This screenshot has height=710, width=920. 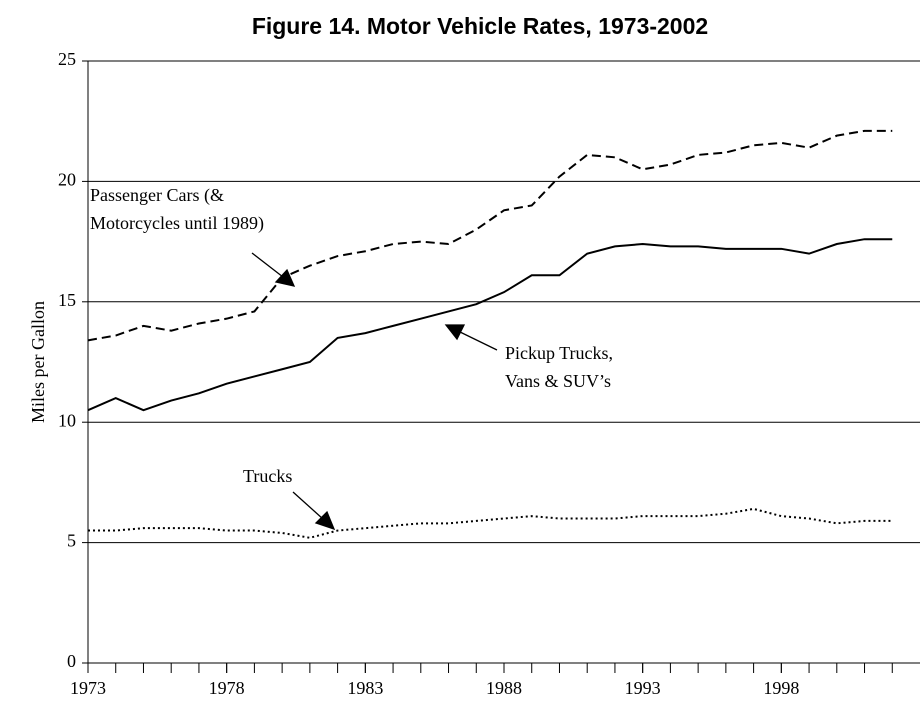 What do you see at coordinates (374, 391) in the screenshot?
I see `annotation-arrows` at bounding box center [374, 391].